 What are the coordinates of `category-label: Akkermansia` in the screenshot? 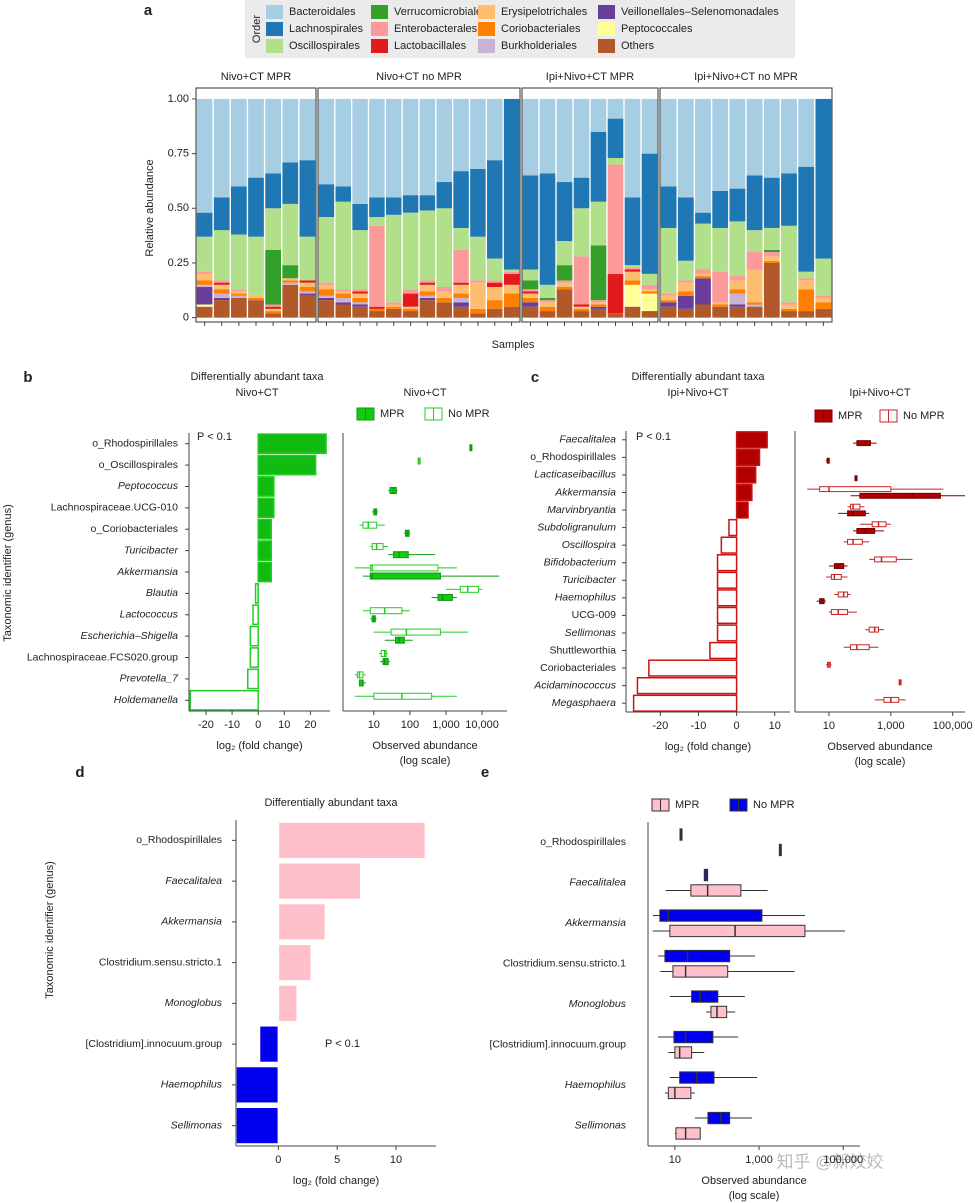 It's located at (595, 923).